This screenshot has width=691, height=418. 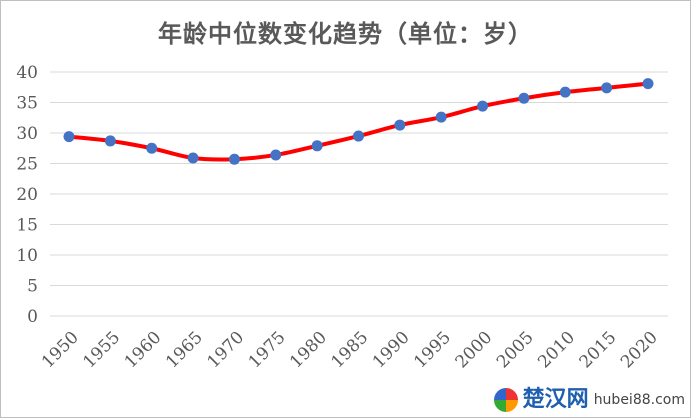 What do you see at coordinates (505, 400) in the screenshot?
I see `watermark-logo-icon` at bounding box center [505, 400].